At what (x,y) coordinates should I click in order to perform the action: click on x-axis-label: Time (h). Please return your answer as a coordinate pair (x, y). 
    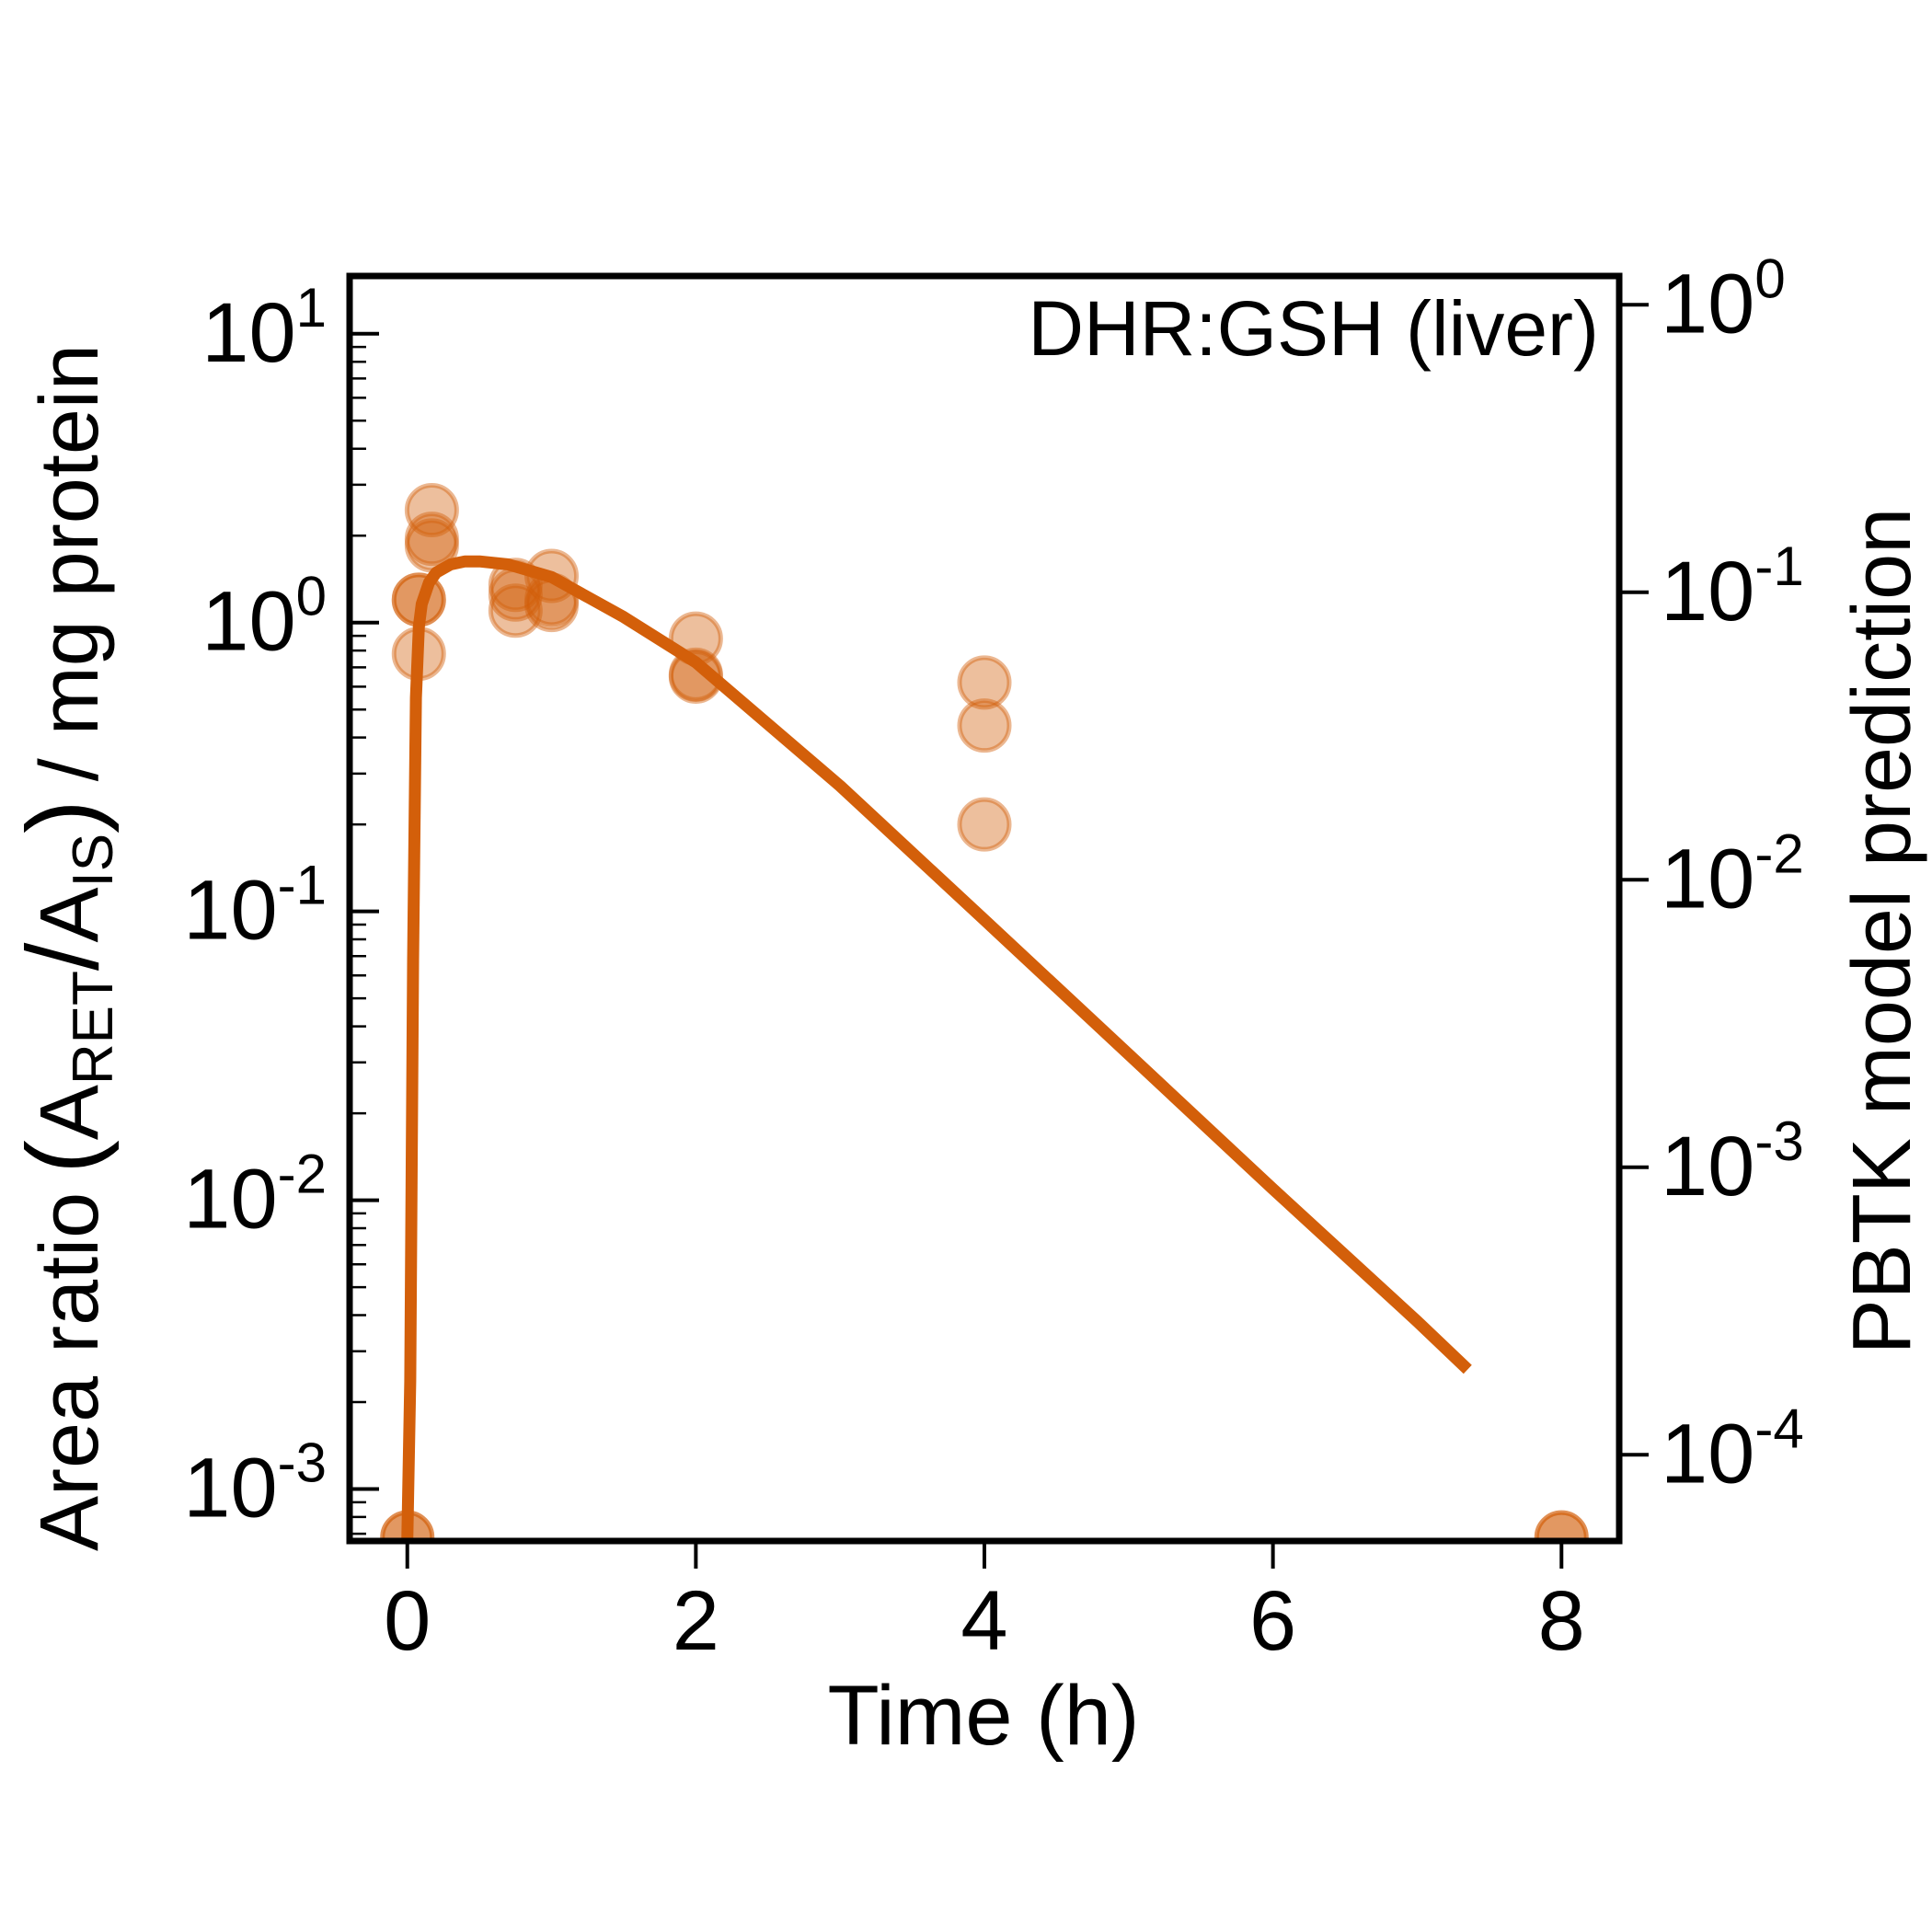
    Looking at the image, I should click on (983, 1716).